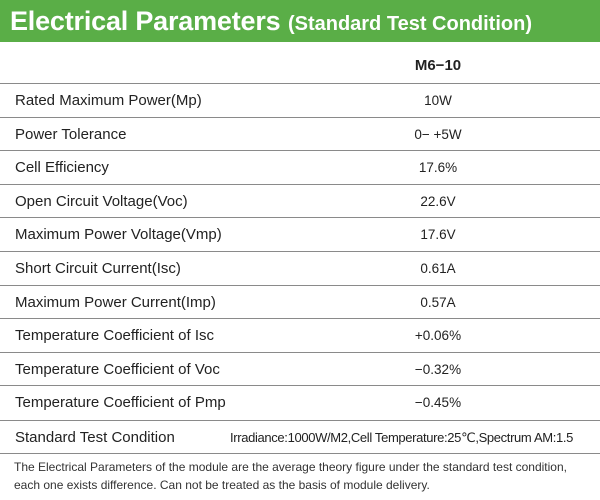  Describe the element at coordinates (300, 335) in the screenshot. I see `table-row: Temperature Coefficient of Isc +0.06%` at that location.